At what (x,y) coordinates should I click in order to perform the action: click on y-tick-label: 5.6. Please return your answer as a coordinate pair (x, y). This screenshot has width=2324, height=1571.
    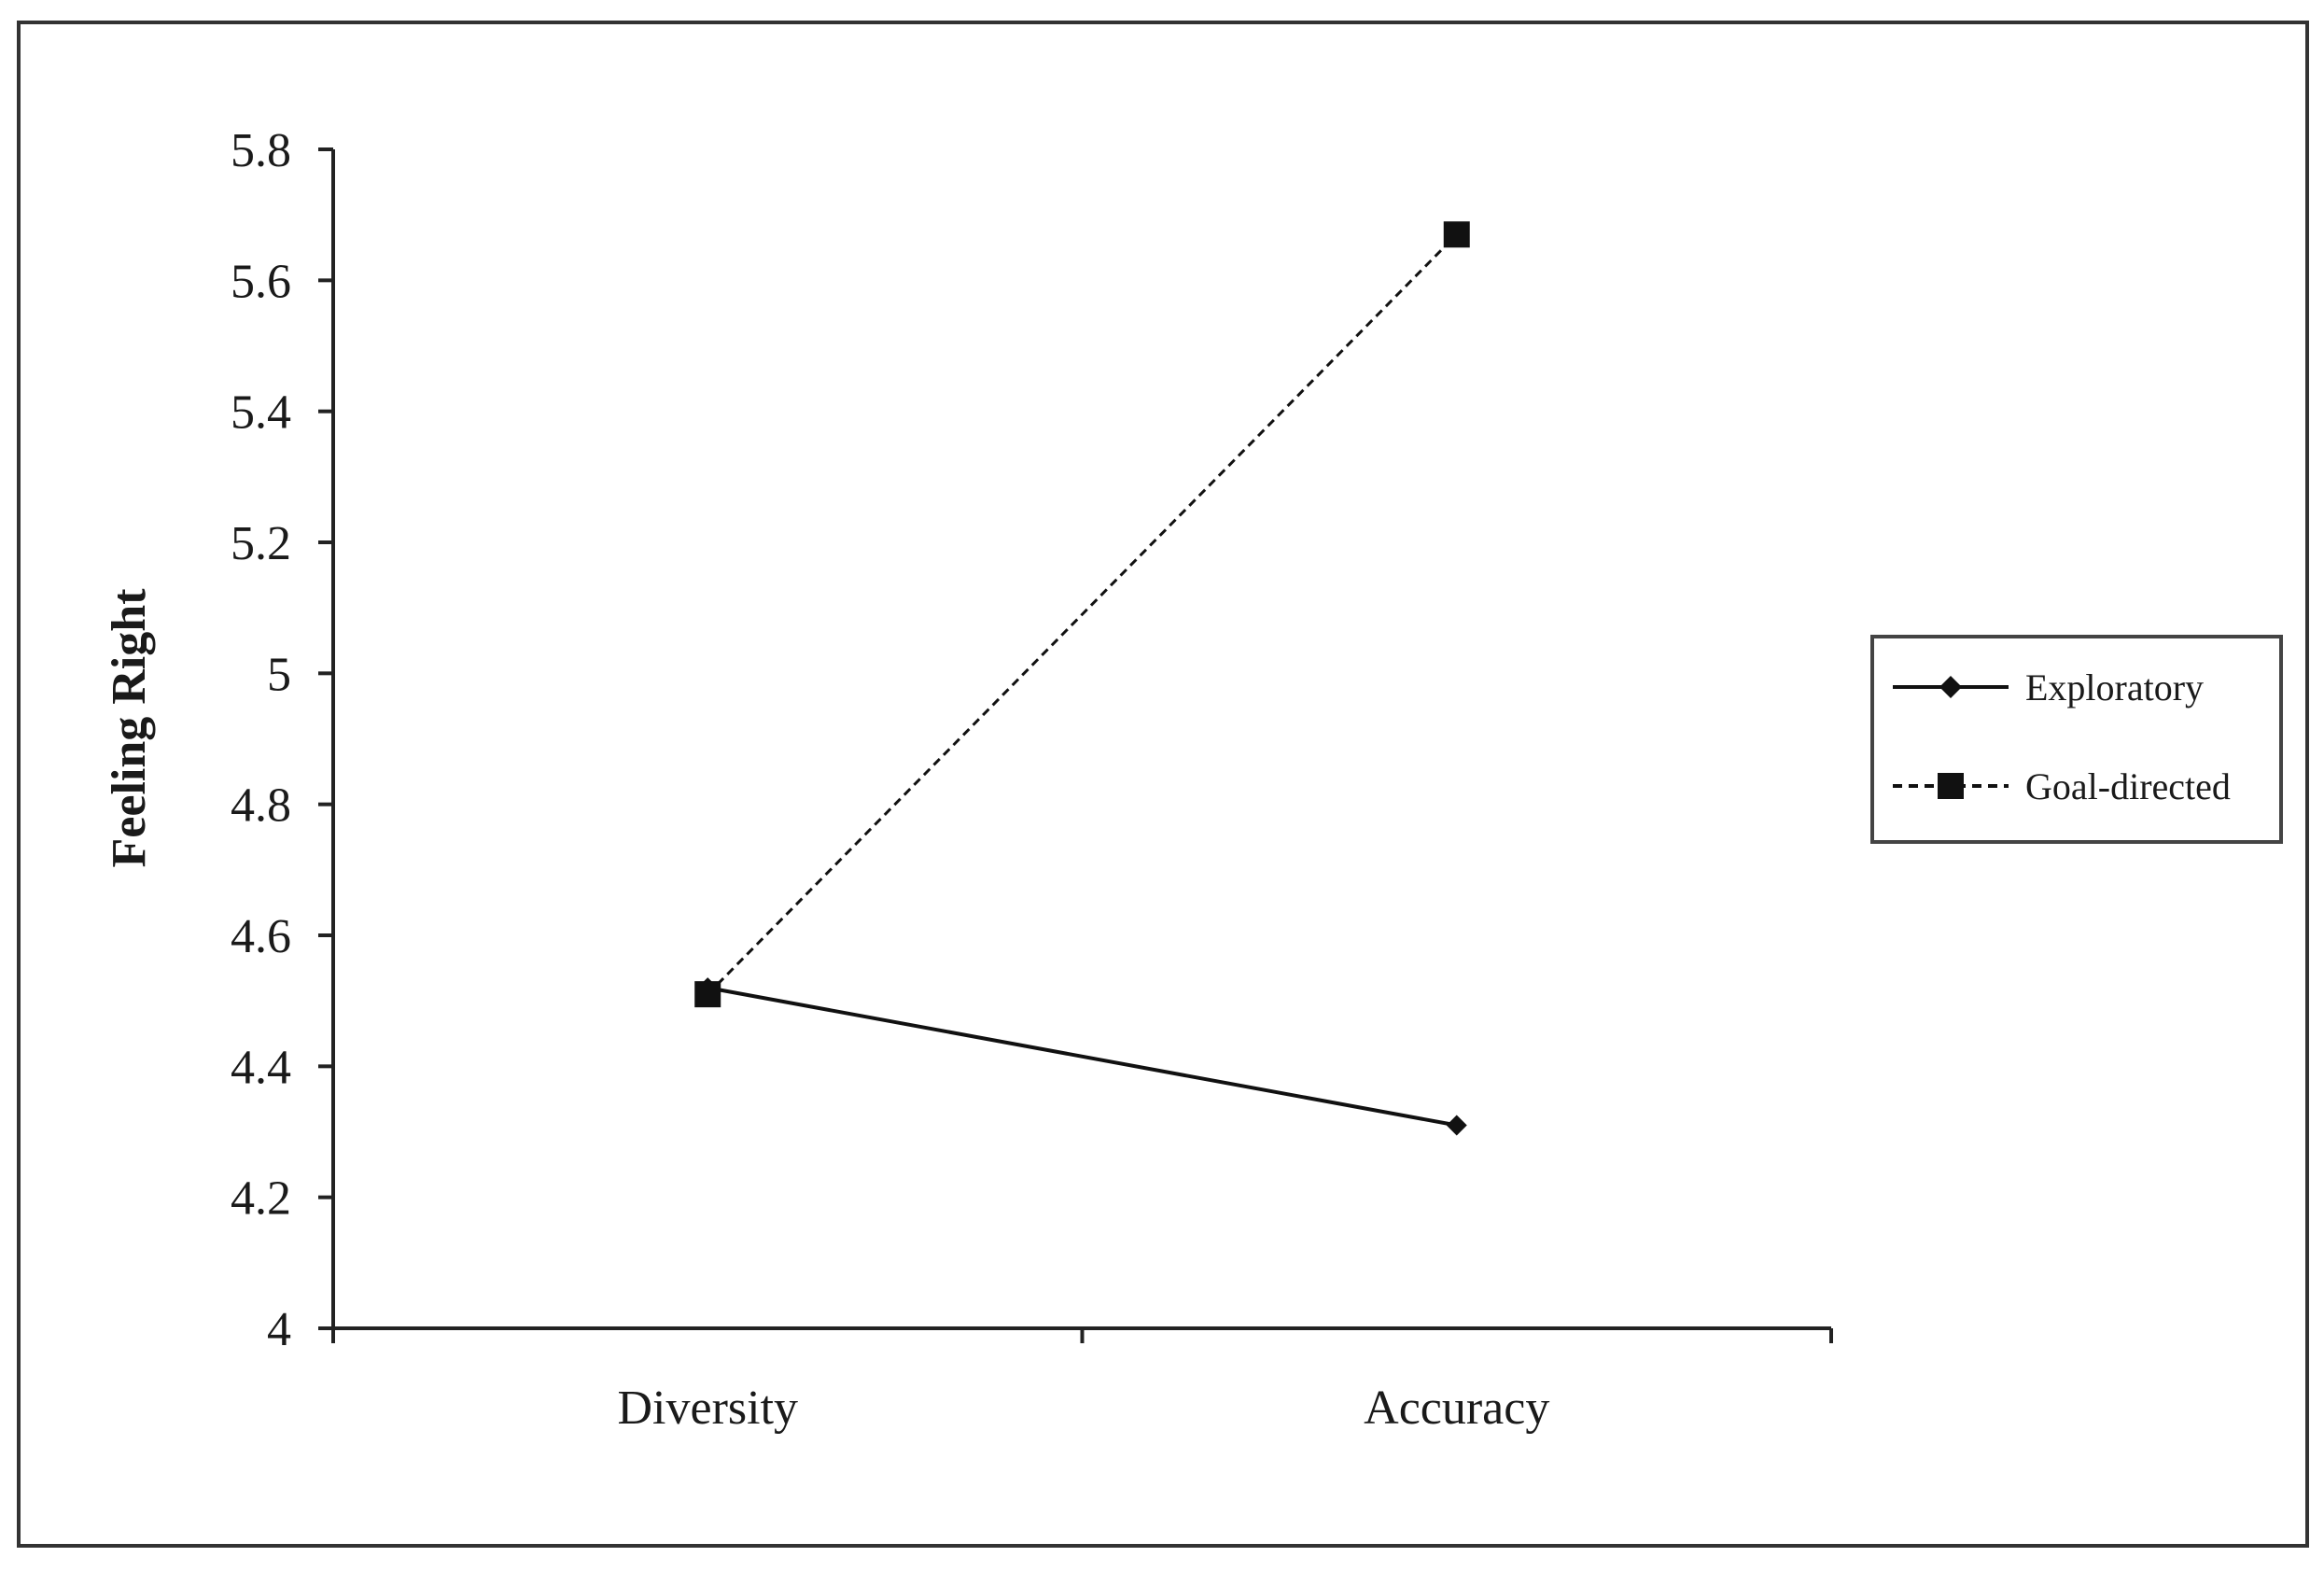
    Looking at the image, I should click on (261, 281).